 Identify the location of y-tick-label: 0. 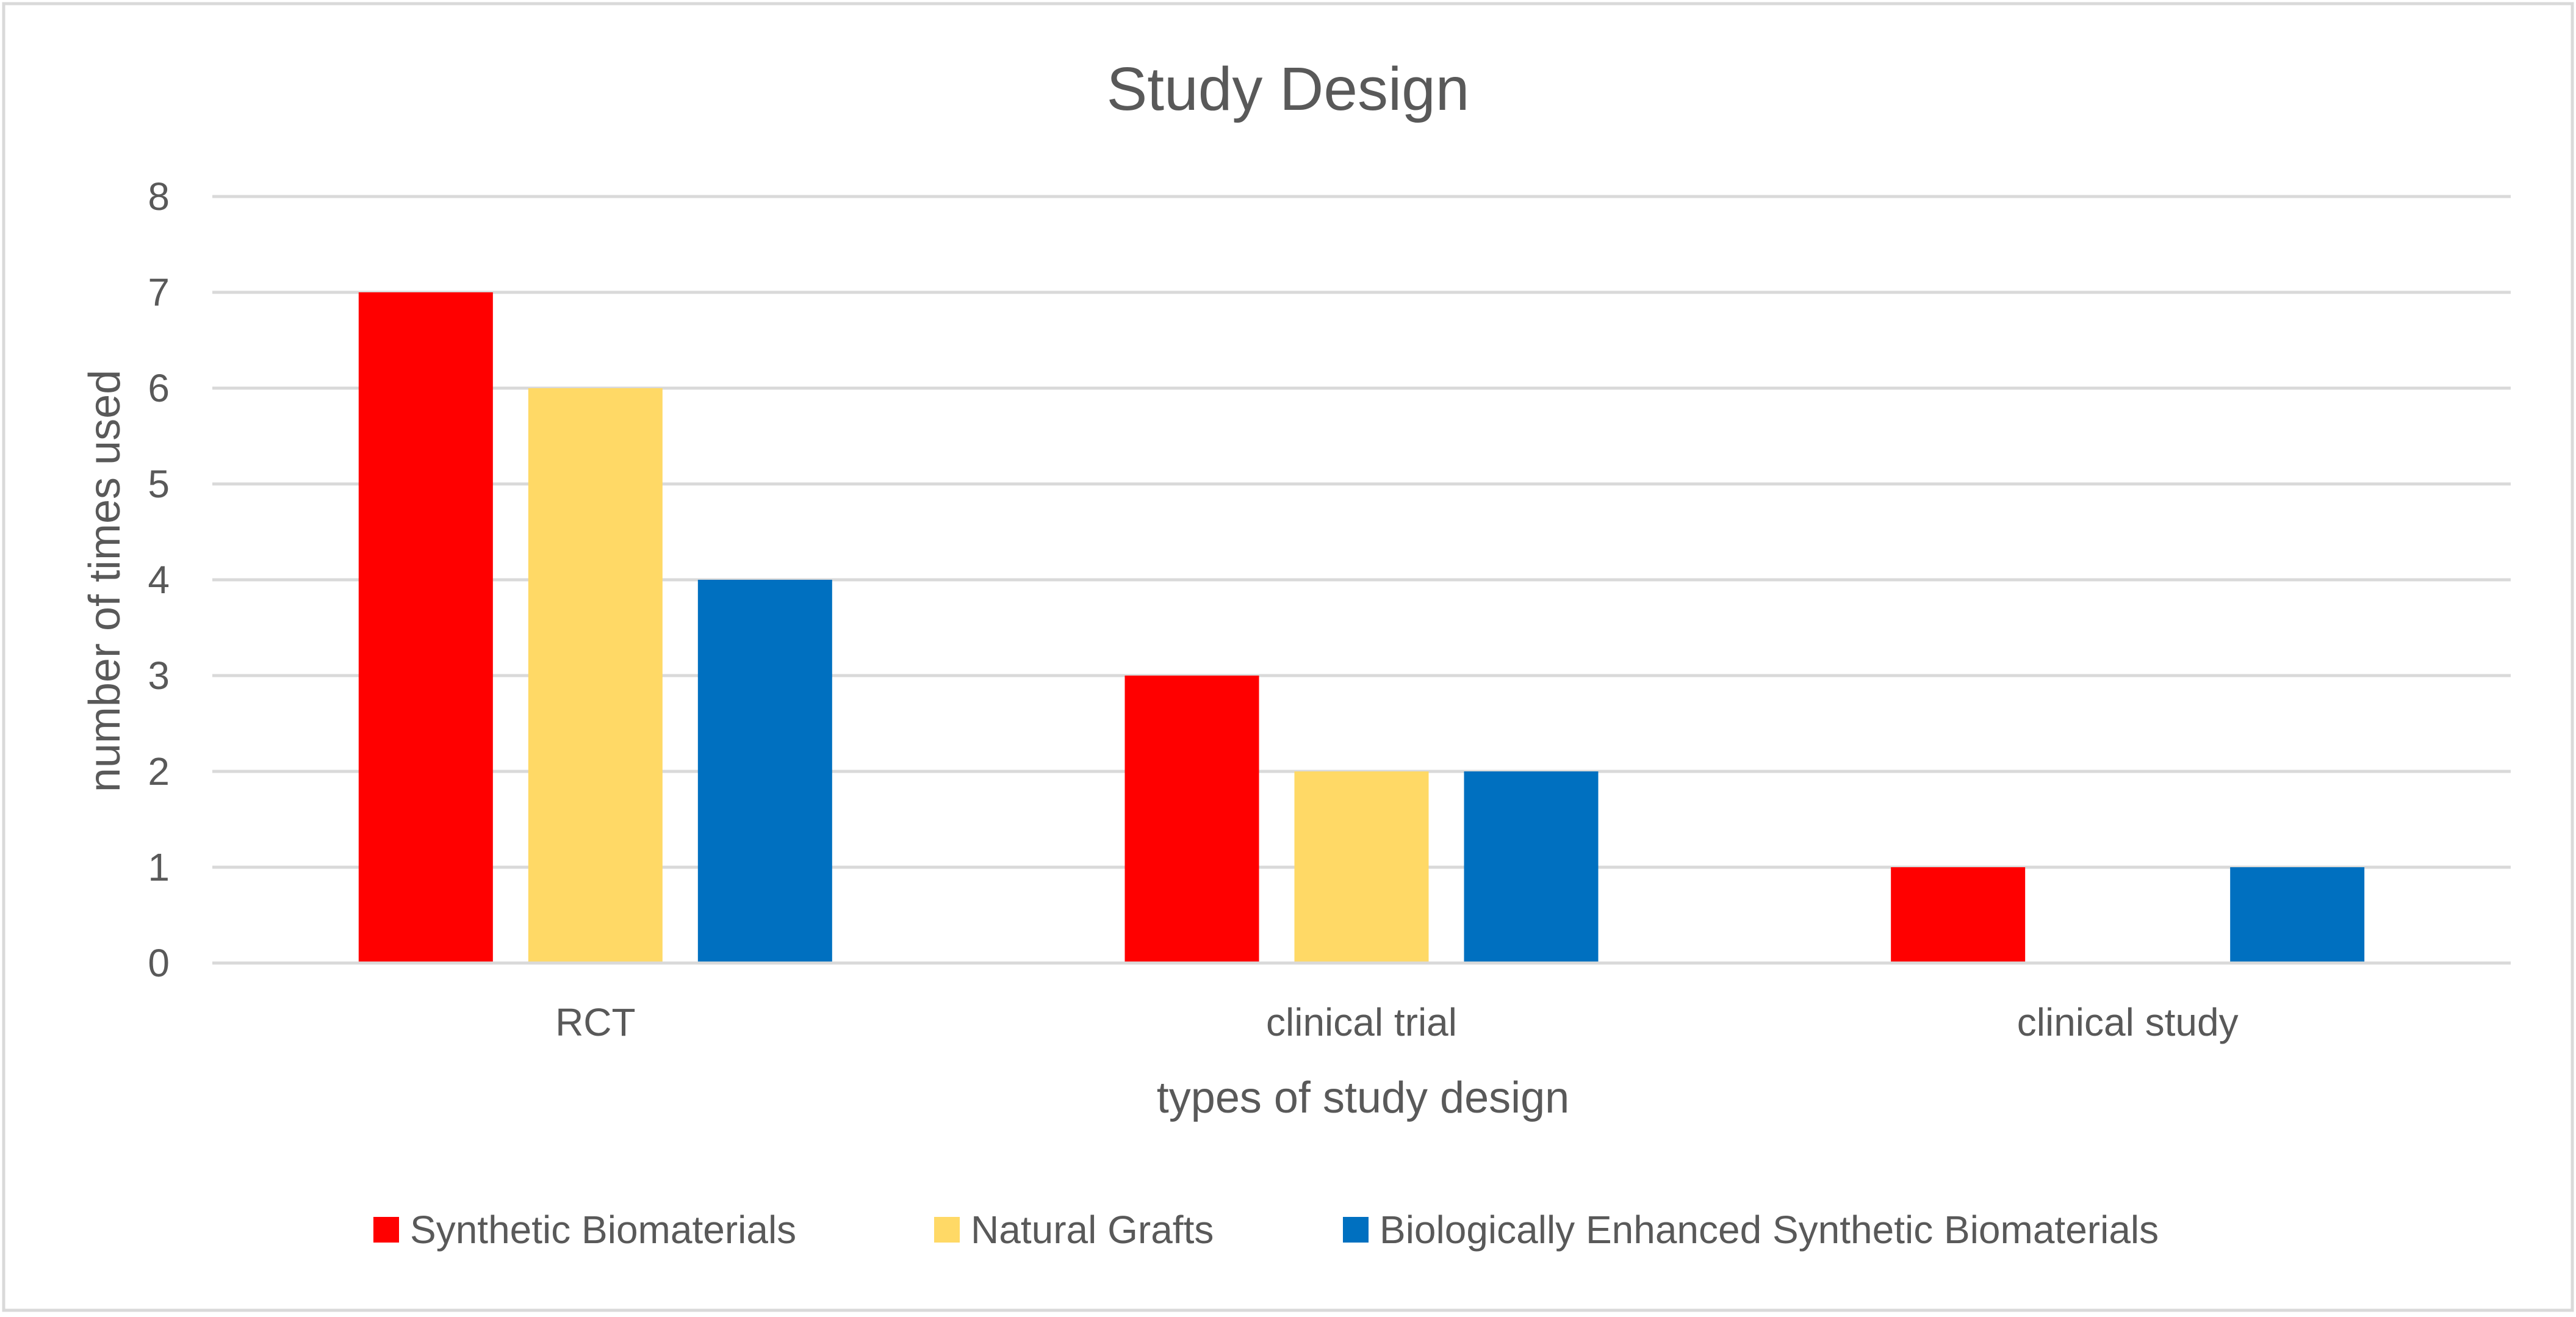
(159, 963).